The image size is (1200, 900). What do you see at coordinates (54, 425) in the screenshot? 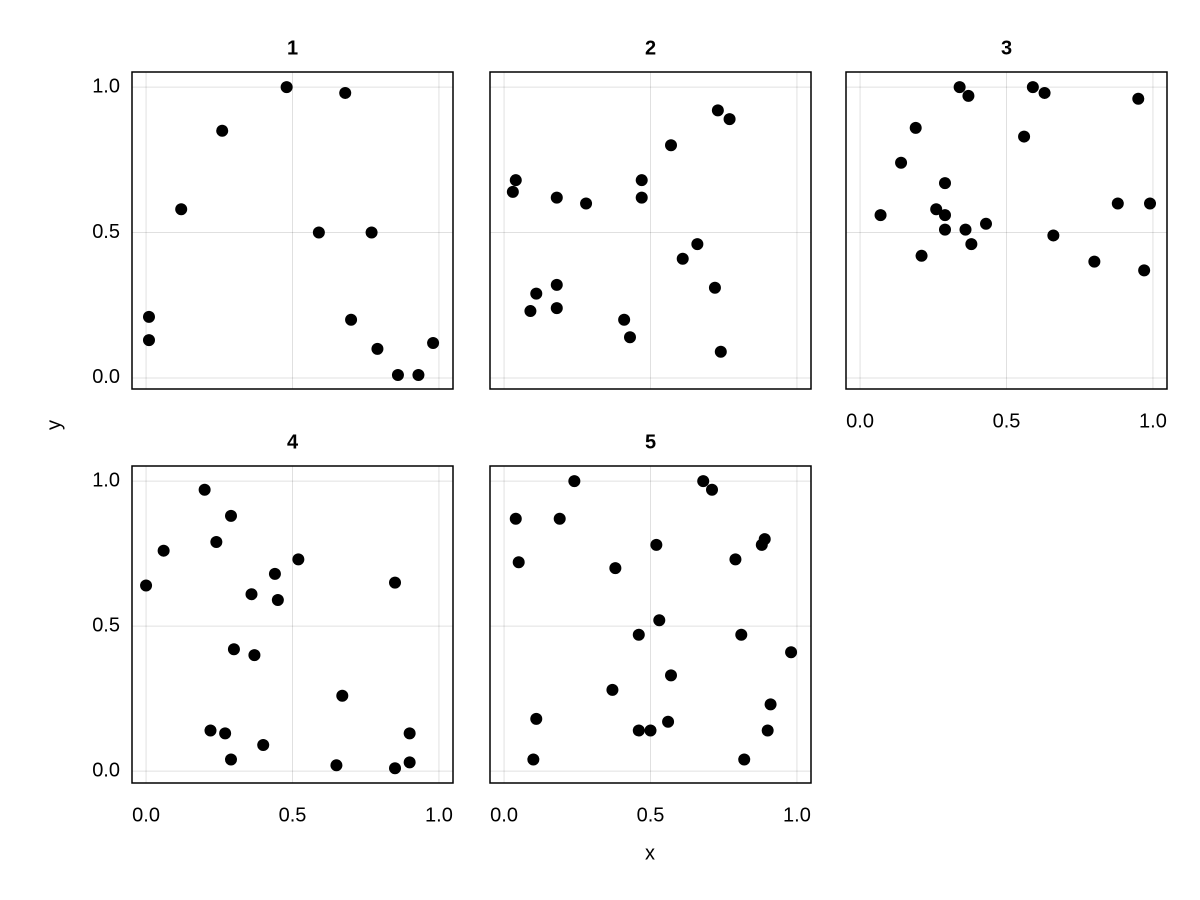
I see `y-axis-label: y` at bounding box center [54, 425].